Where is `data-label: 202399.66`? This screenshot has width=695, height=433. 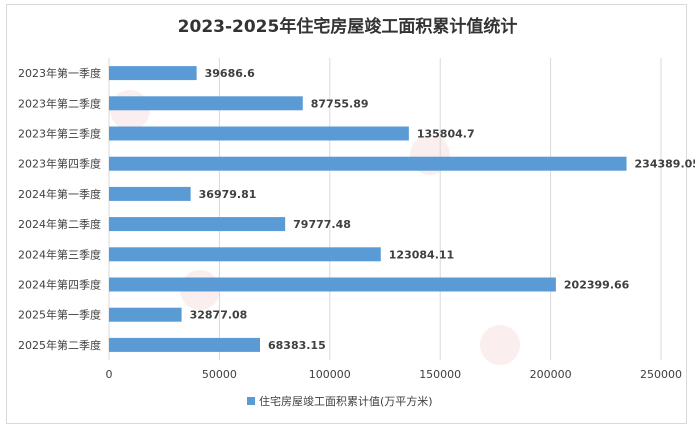
data-label: 202399.66 is located at coordinates (597, 285).